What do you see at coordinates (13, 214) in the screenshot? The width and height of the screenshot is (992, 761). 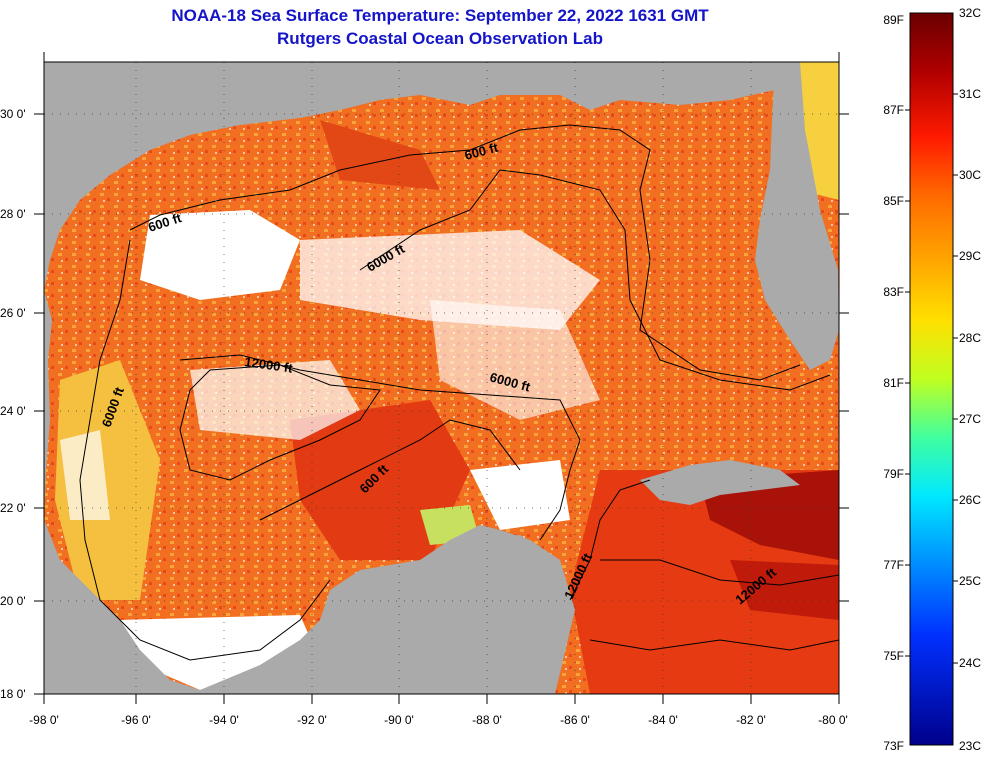 I see `lat-label: 28 0'` at bounding box center [13, 214].